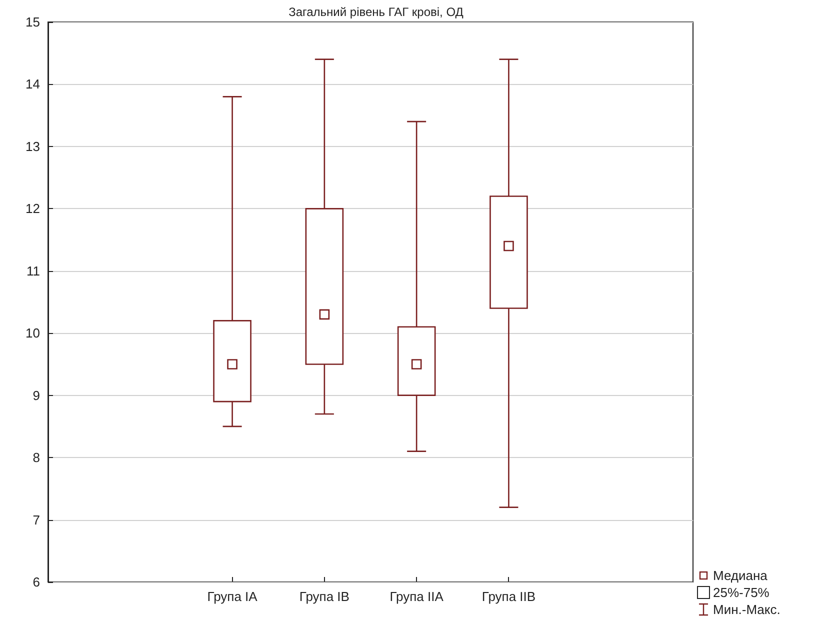  I want to click on y-tick-label: 13, so click(33, 146).